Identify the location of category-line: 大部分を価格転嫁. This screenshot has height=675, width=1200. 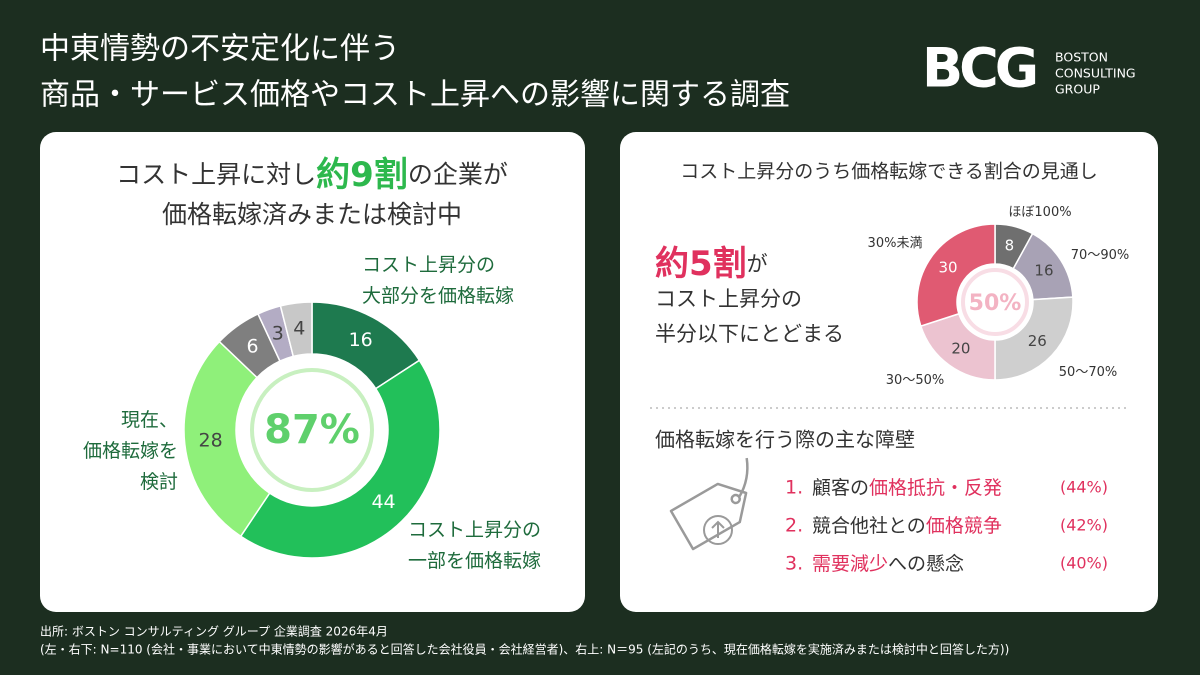
(438, 296).